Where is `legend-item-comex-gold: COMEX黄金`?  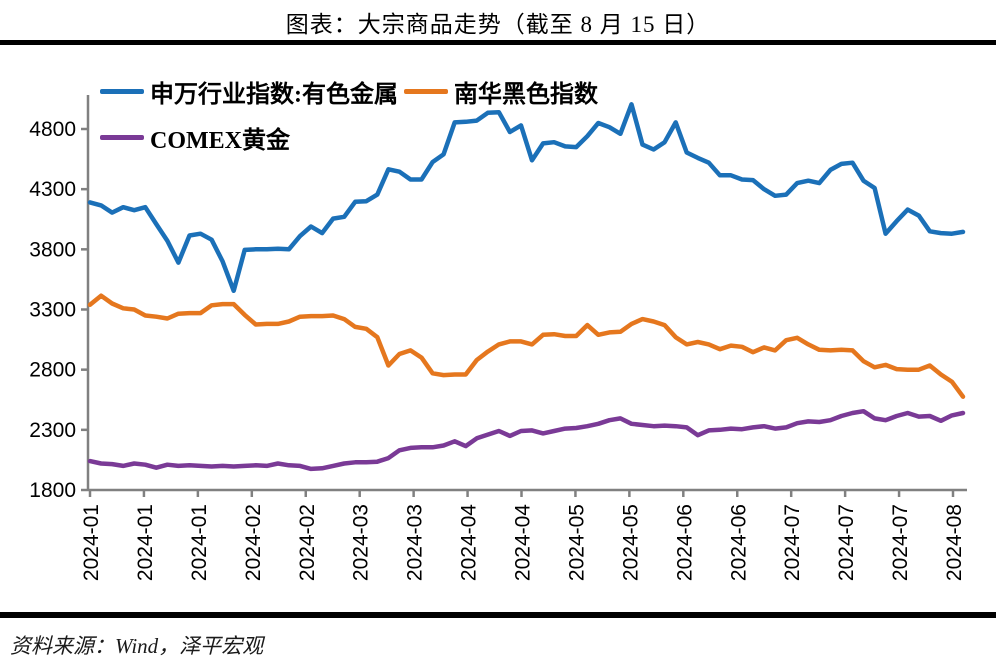
legend-item-comex-gold: COMEX黄金 is located at coordinates (195, 137).